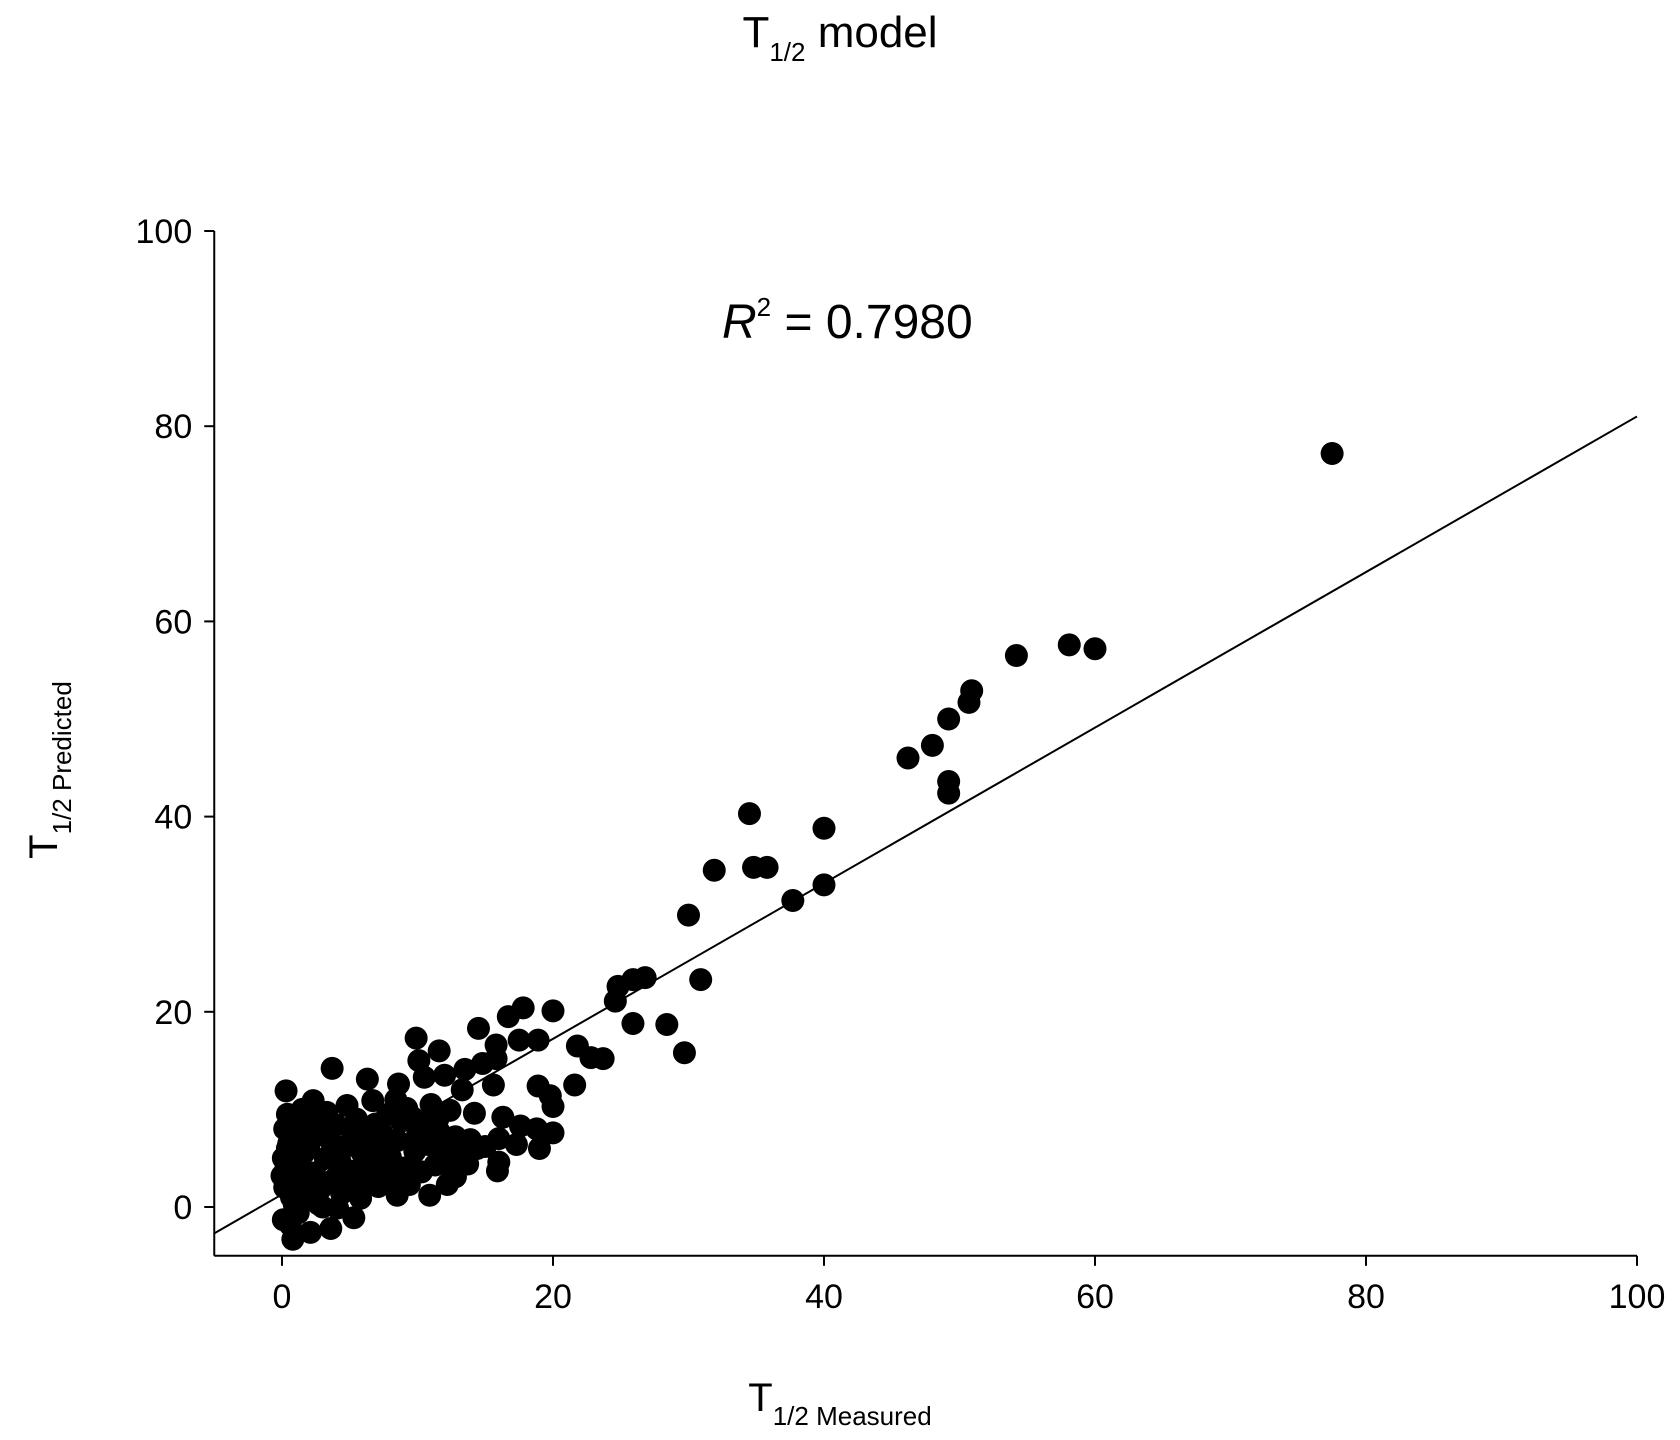  I want to click on title-rest: model, so click(871, 32).